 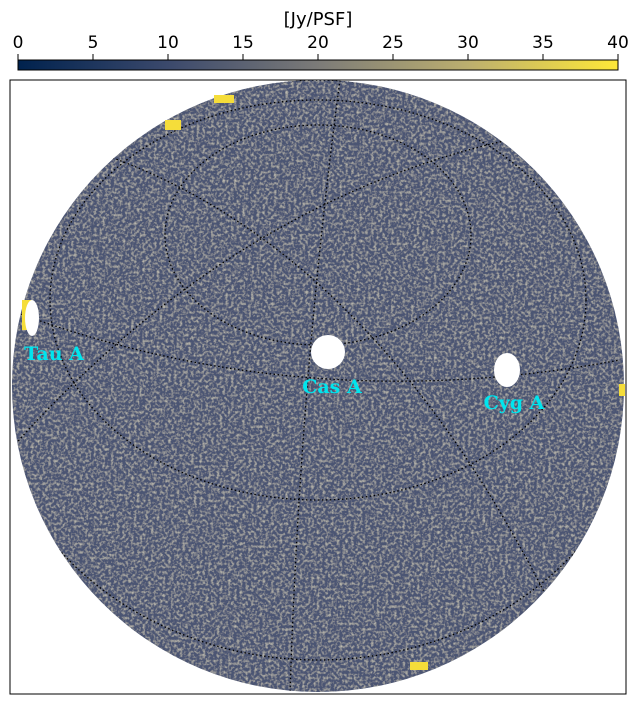 I want to click on colorbar, so click(x=318, y=65).